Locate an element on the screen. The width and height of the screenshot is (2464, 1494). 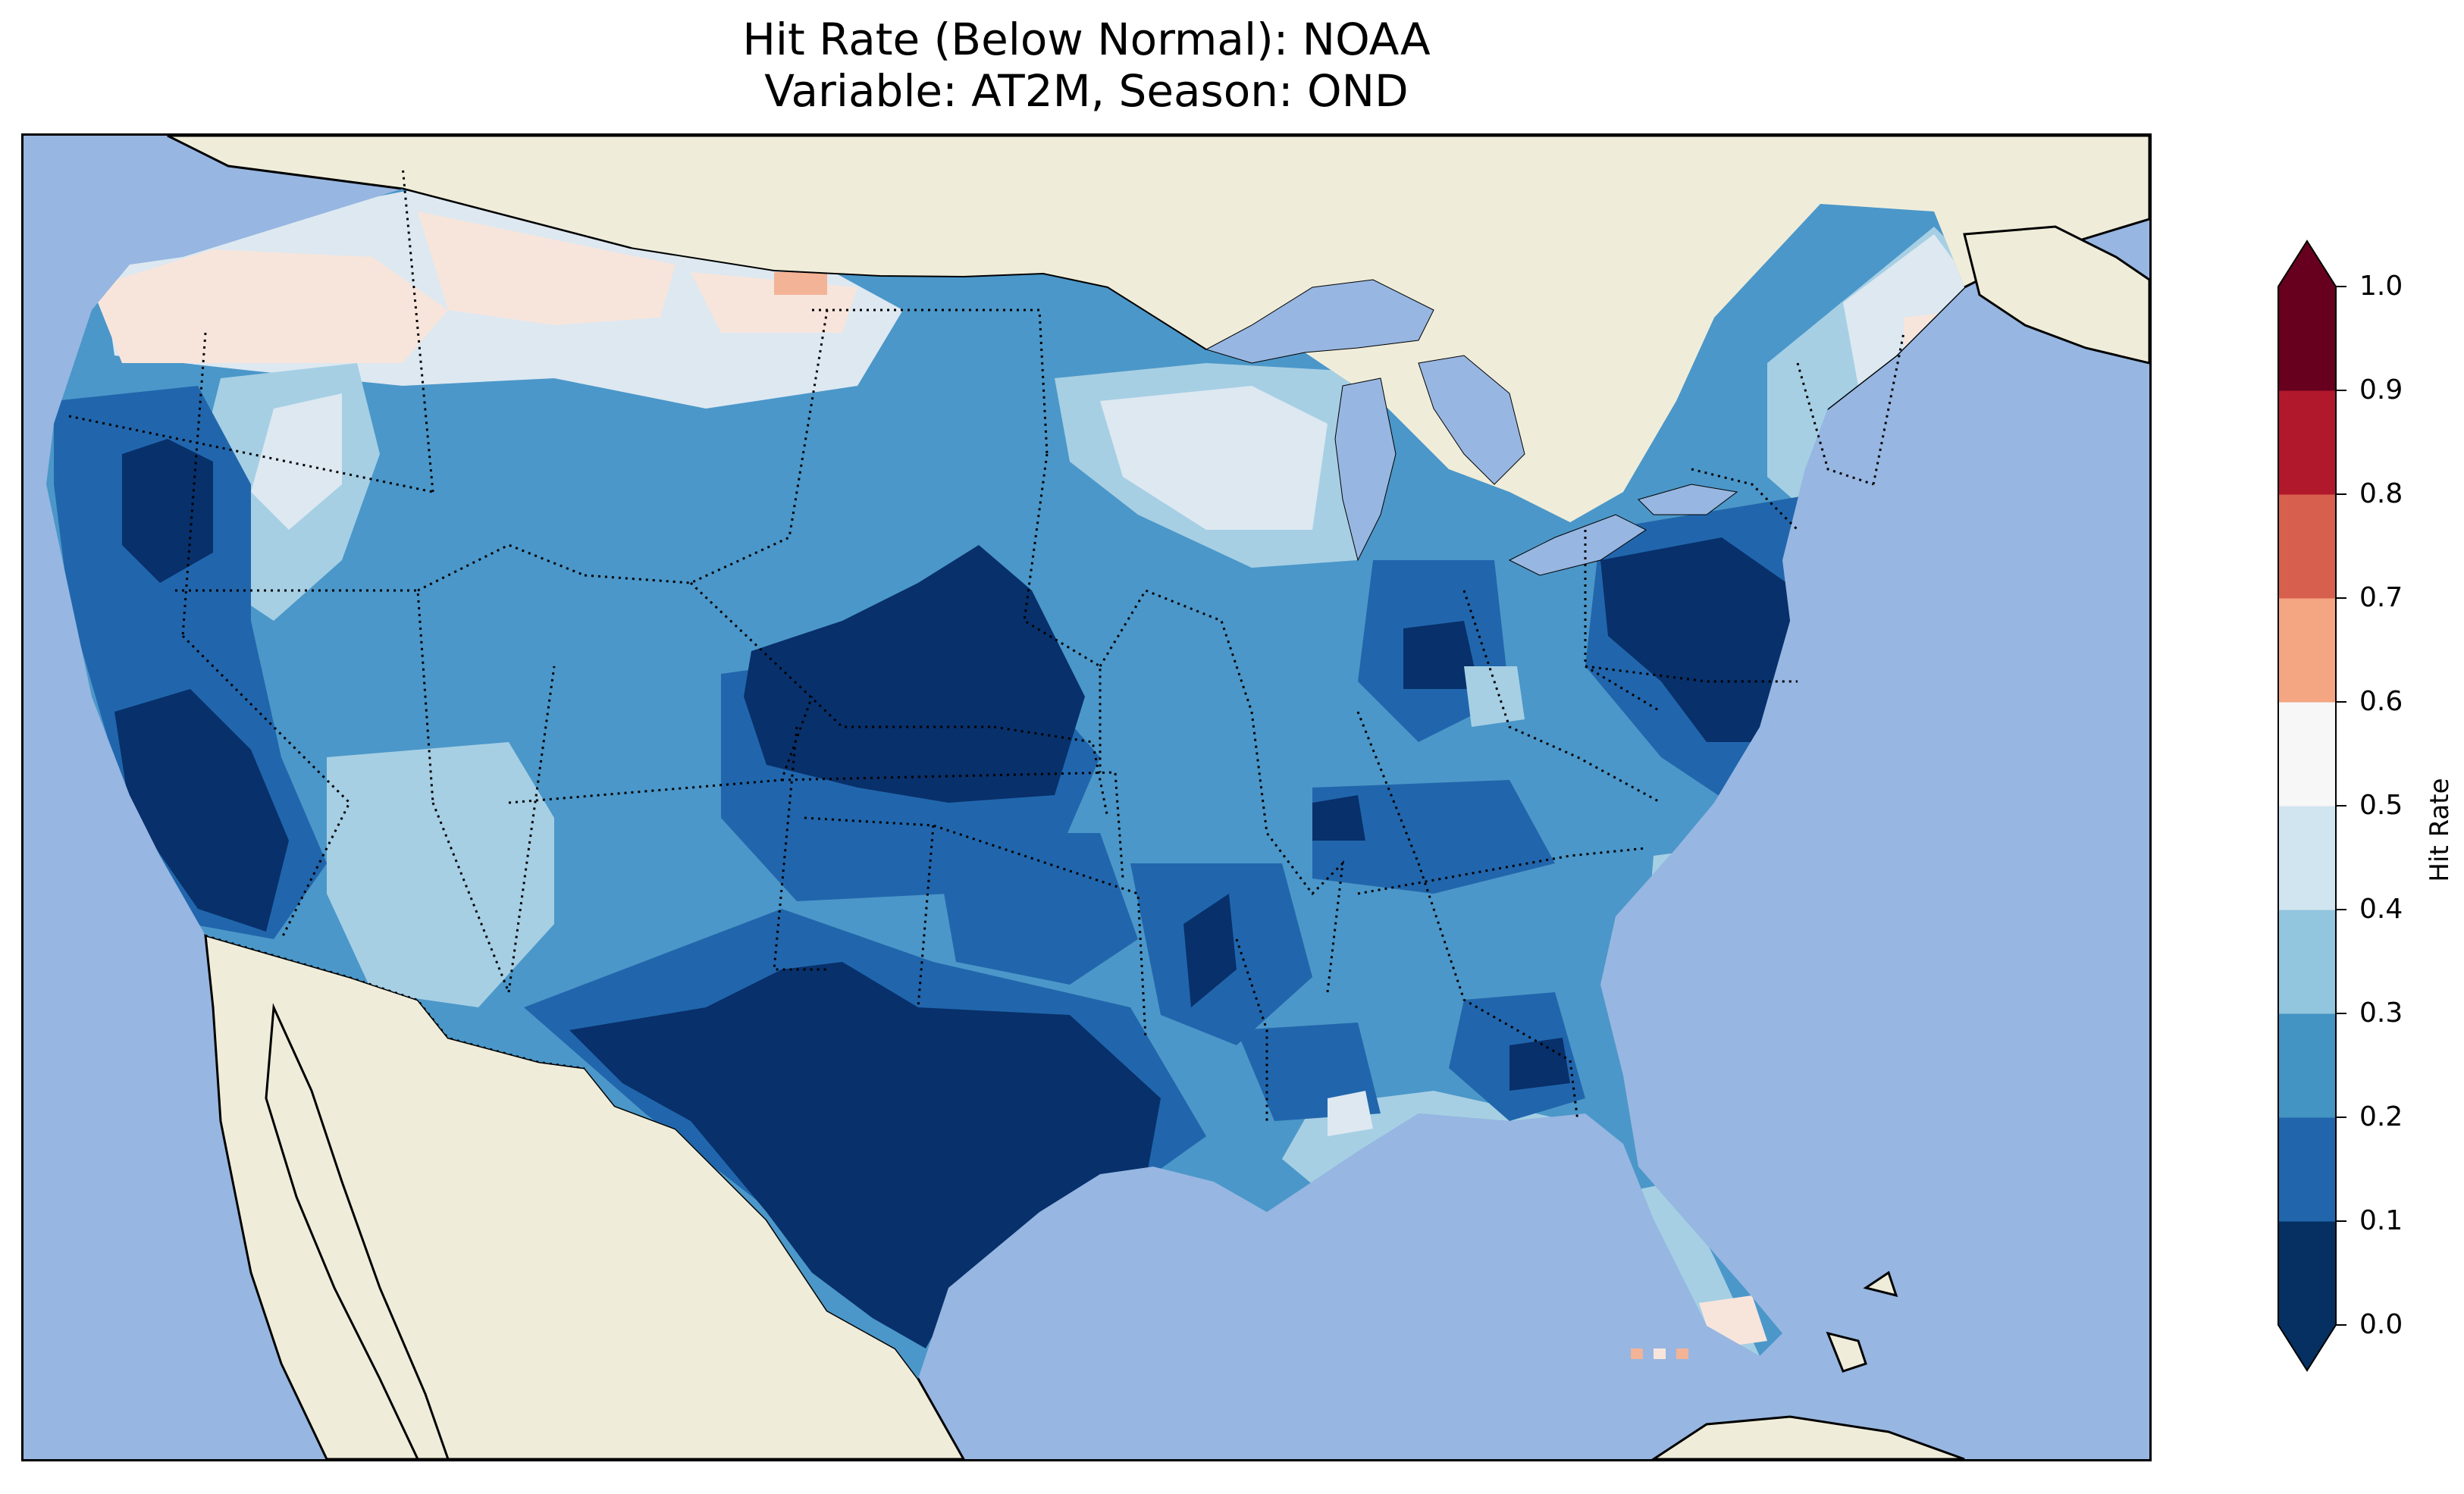
field-la-light is located at coordinates (1350, 1113).